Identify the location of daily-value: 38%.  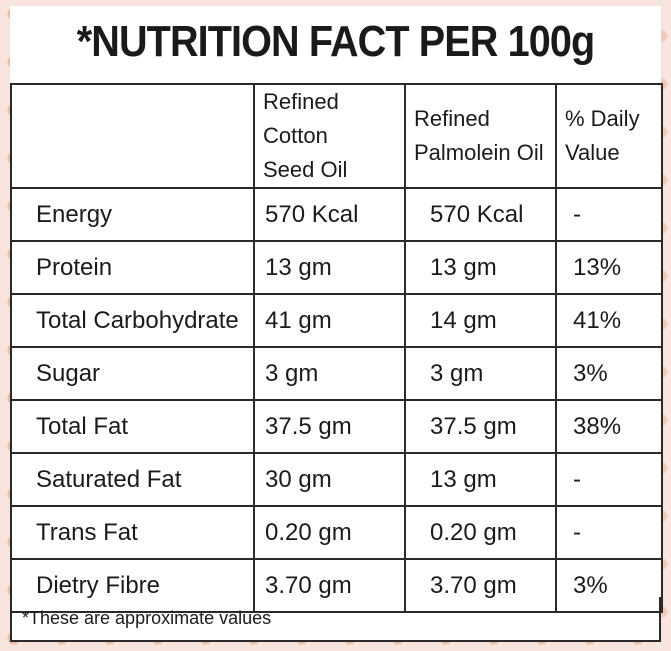
(609, 426).